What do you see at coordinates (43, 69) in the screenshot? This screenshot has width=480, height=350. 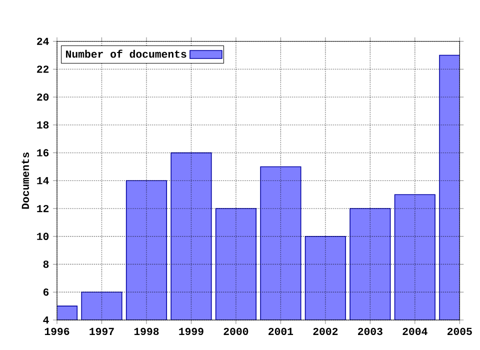 I see `y-tick-label: 22` at bounding box center [43, 69].